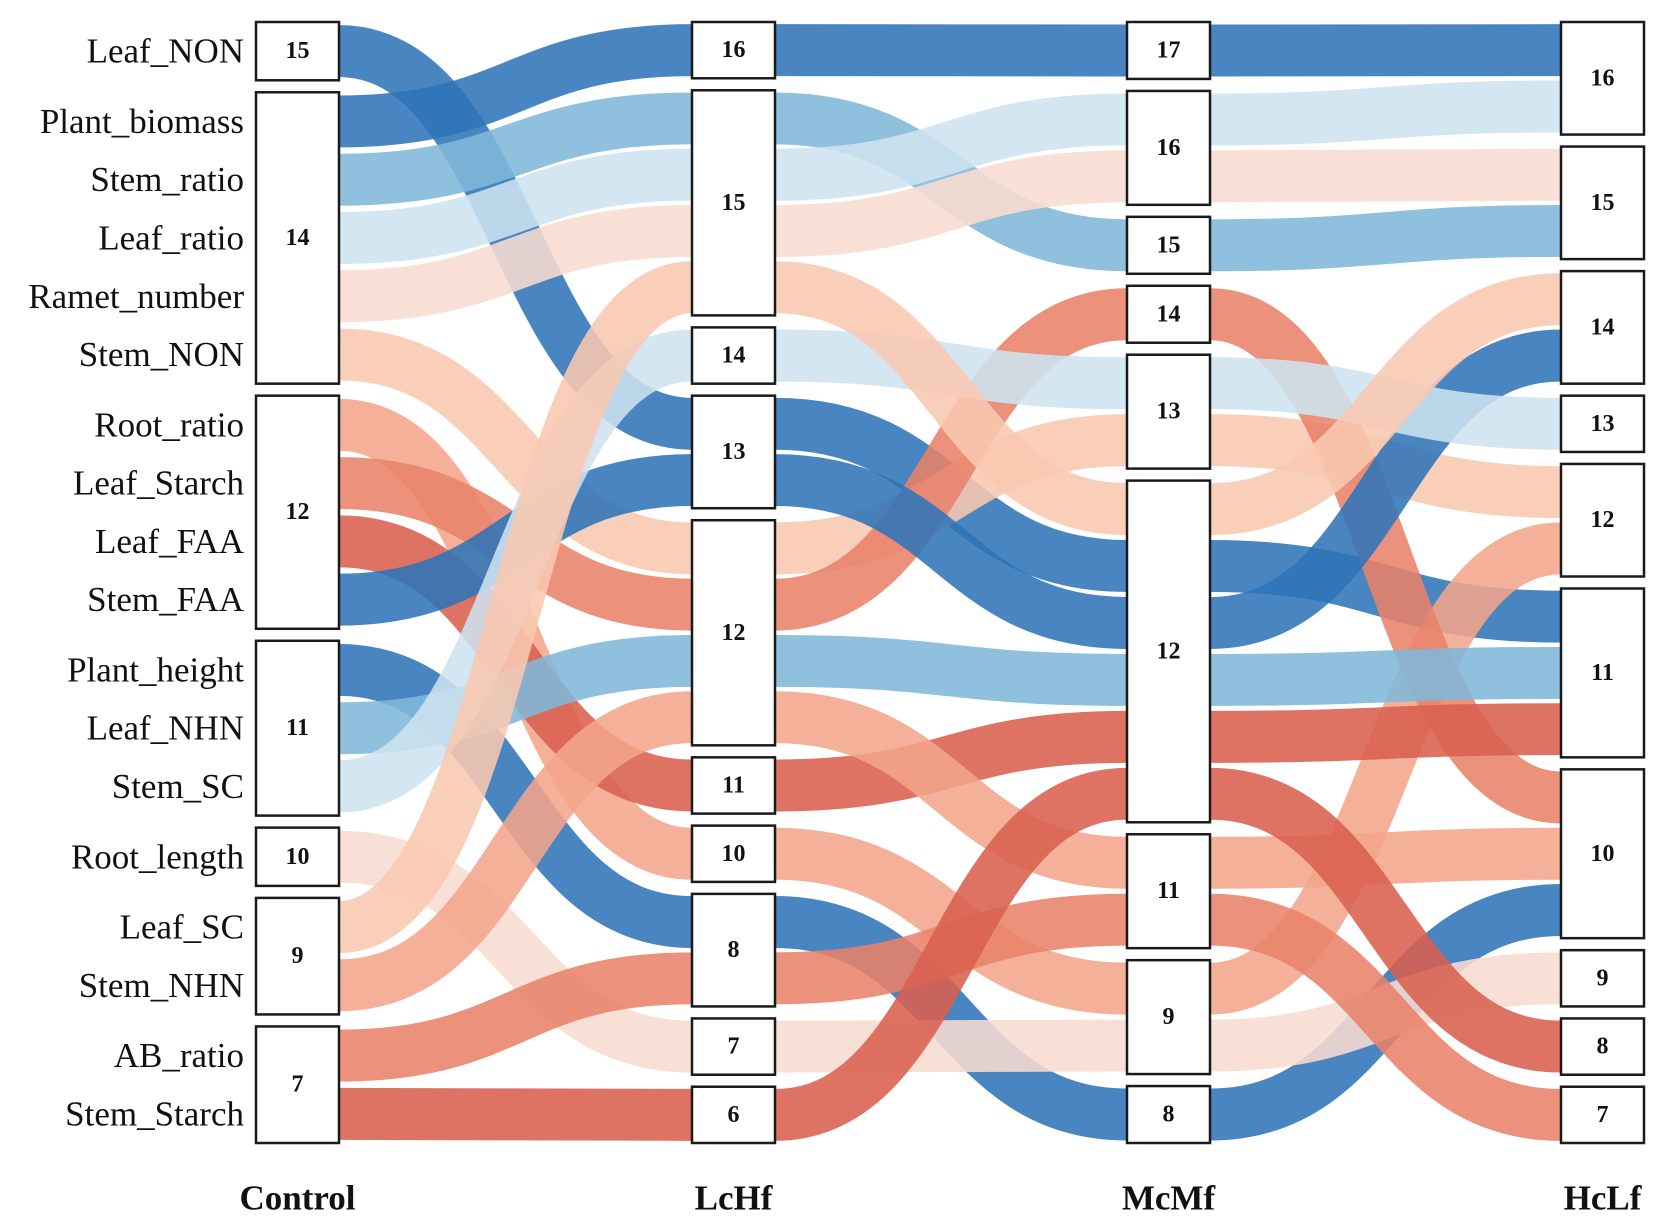  What do you see at coordinates (161, 985) in the screenshot?
I see `trait-label: Stem_NHN` at bounding box center [161, 985].